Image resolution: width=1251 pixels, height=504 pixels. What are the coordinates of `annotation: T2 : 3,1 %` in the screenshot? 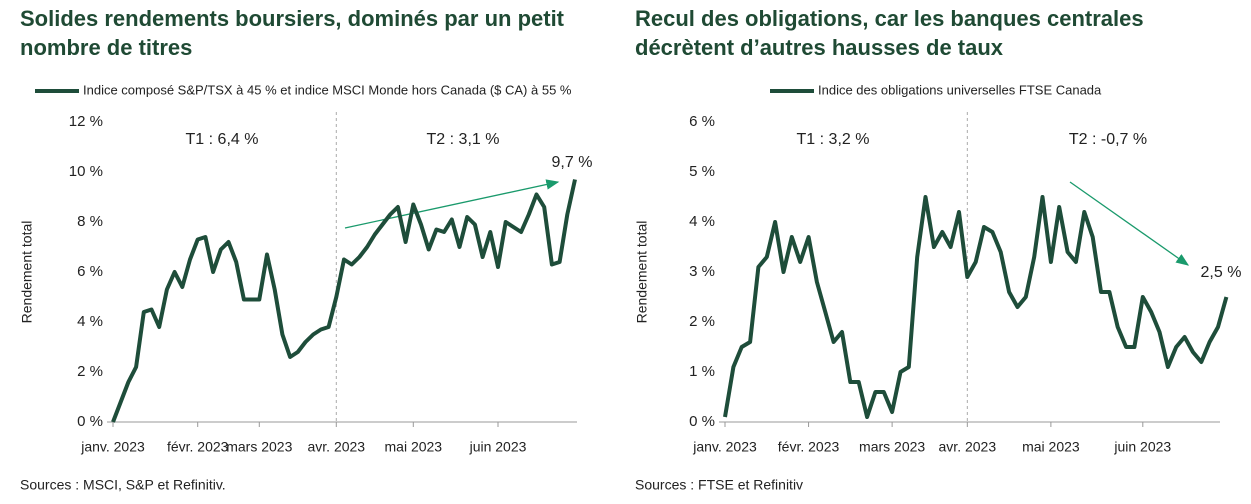 It's located at (463, 139).